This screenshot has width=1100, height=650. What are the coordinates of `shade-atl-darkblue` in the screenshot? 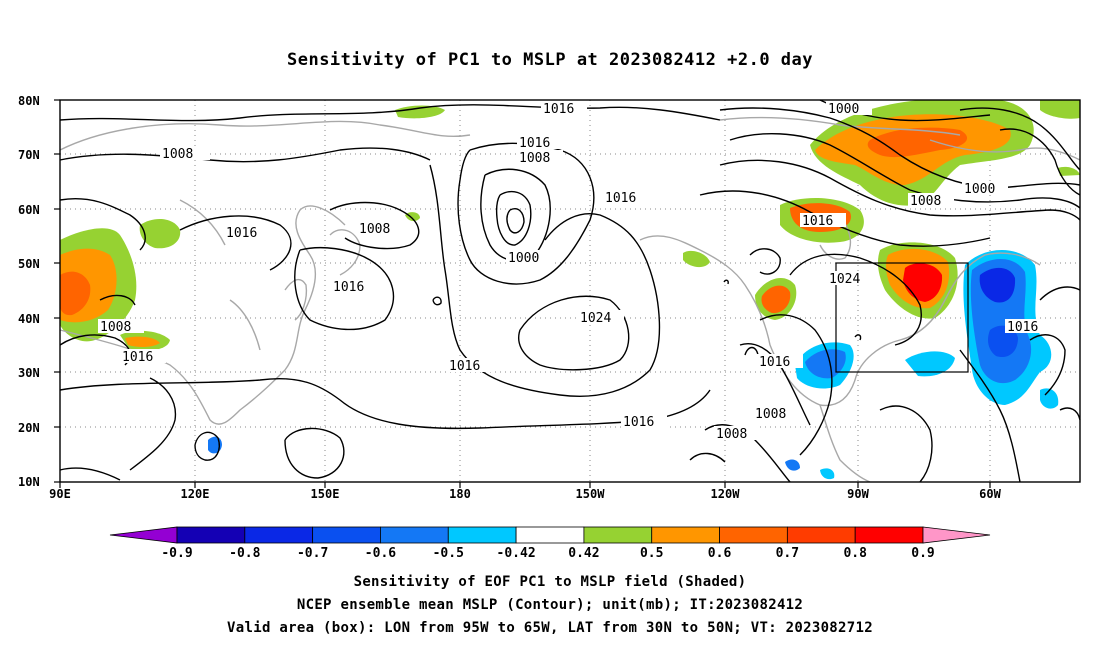 It's located at (997, 285).